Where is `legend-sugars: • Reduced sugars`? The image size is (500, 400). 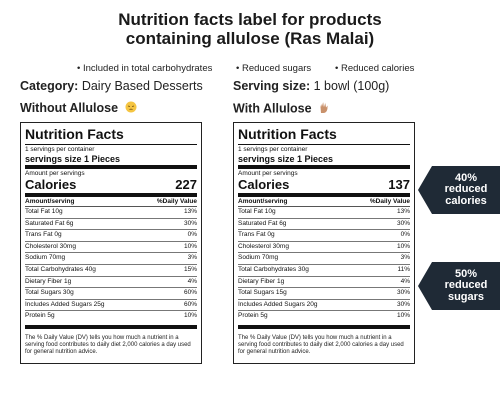 legend-sugars: • Reduced sugars is located at coordinates (274, 68).